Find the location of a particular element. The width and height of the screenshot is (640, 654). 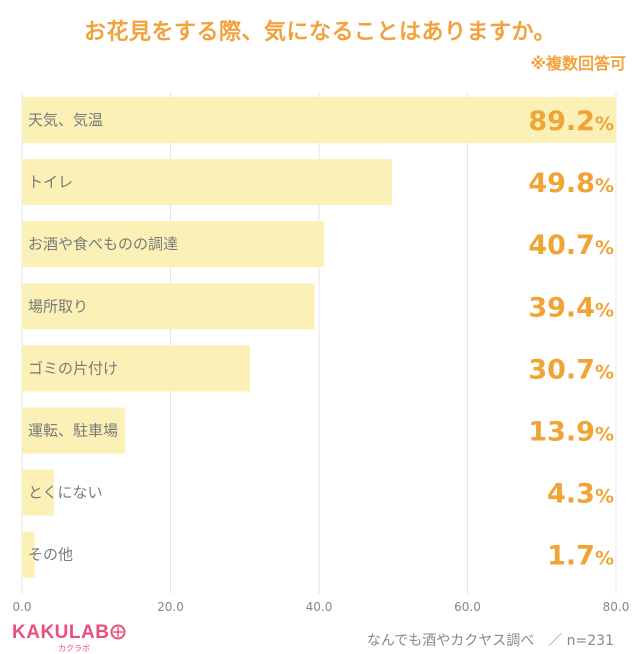

survey-source: なんでも酒やカクヤス調べ ／ n=231 is located at coordinates (490, 641).